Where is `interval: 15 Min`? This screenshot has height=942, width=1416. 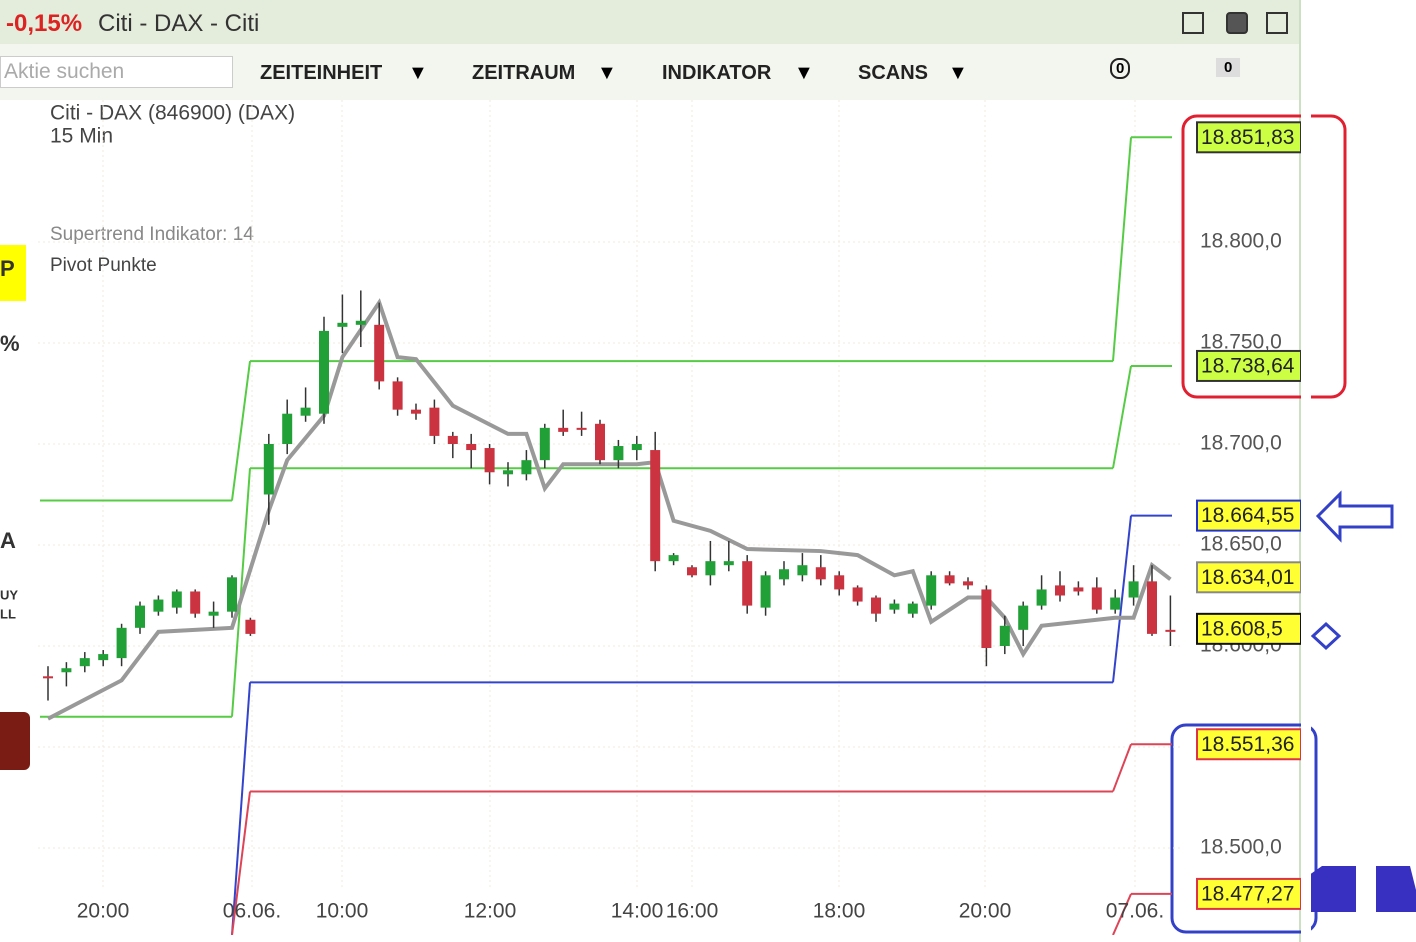
interval: 15 Min is located at coordinates (81, 136).